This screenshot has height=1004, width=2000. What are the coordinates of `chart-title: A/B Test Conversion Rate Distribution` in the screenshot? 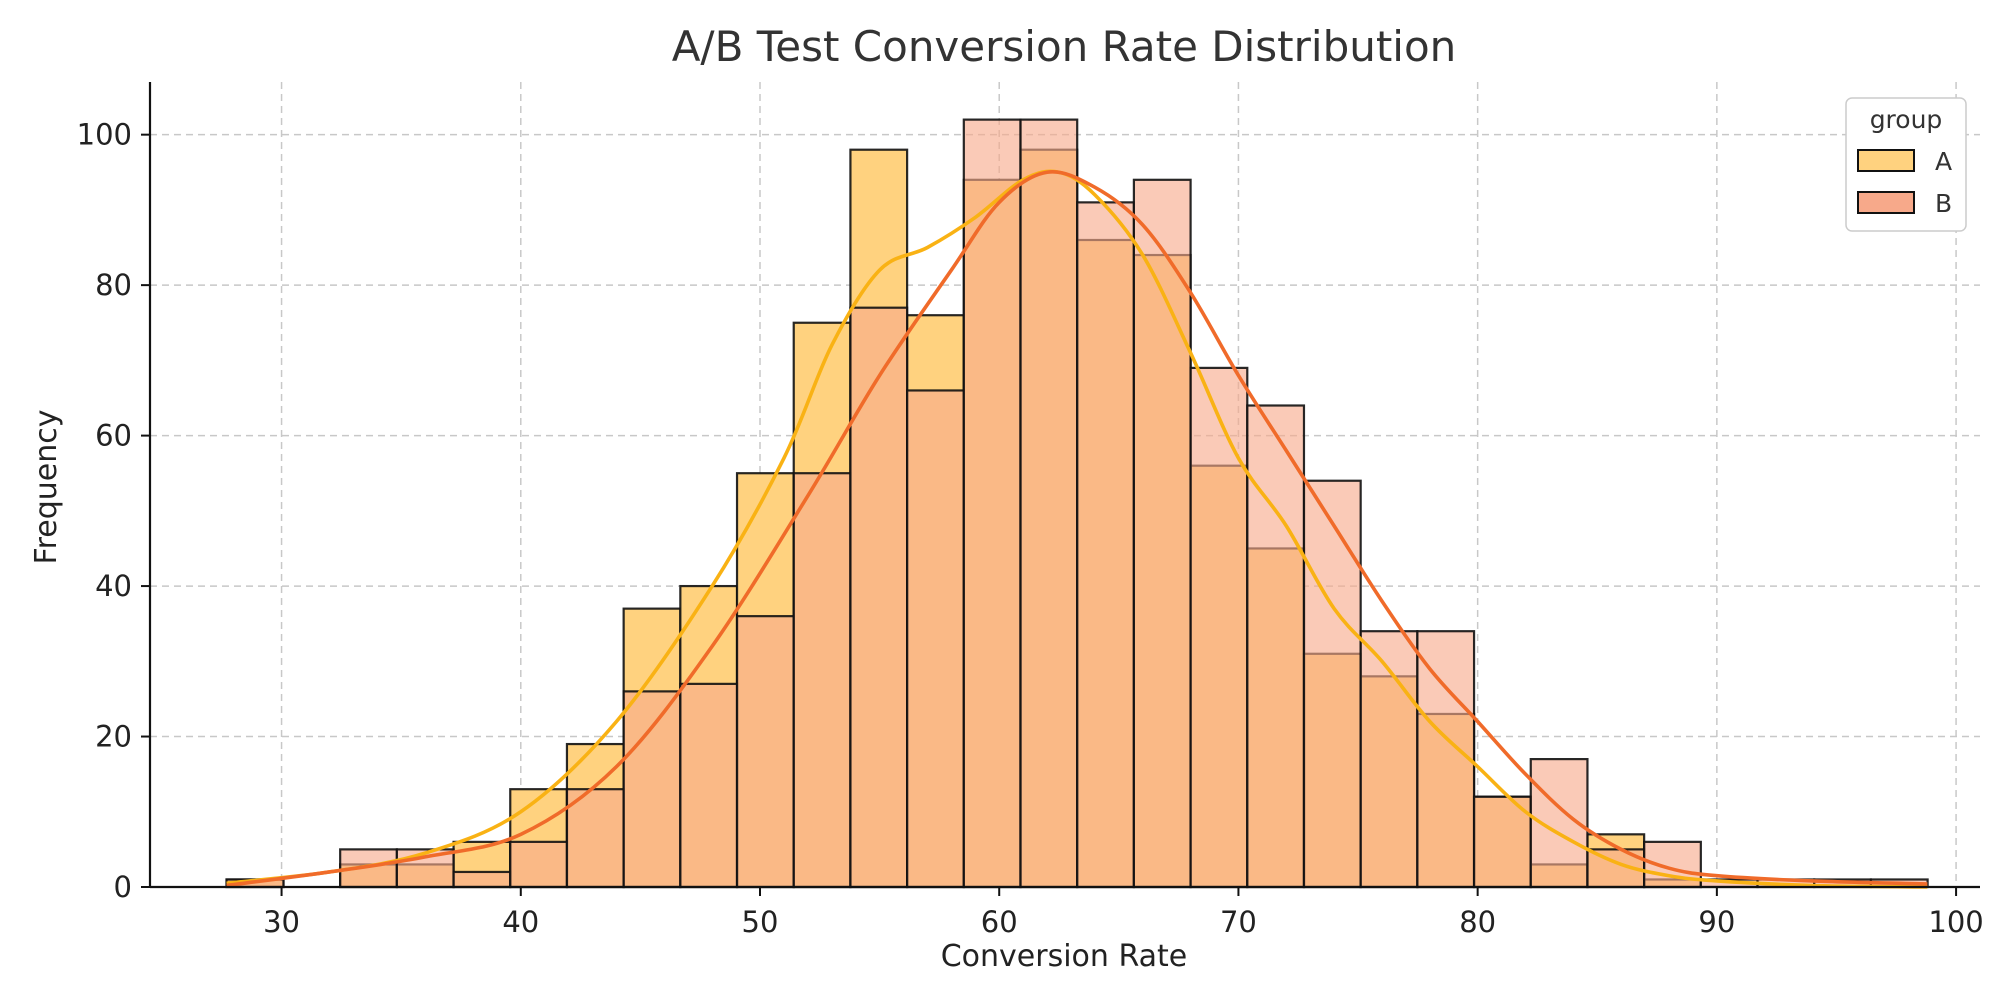 It's located at (1064, 46).